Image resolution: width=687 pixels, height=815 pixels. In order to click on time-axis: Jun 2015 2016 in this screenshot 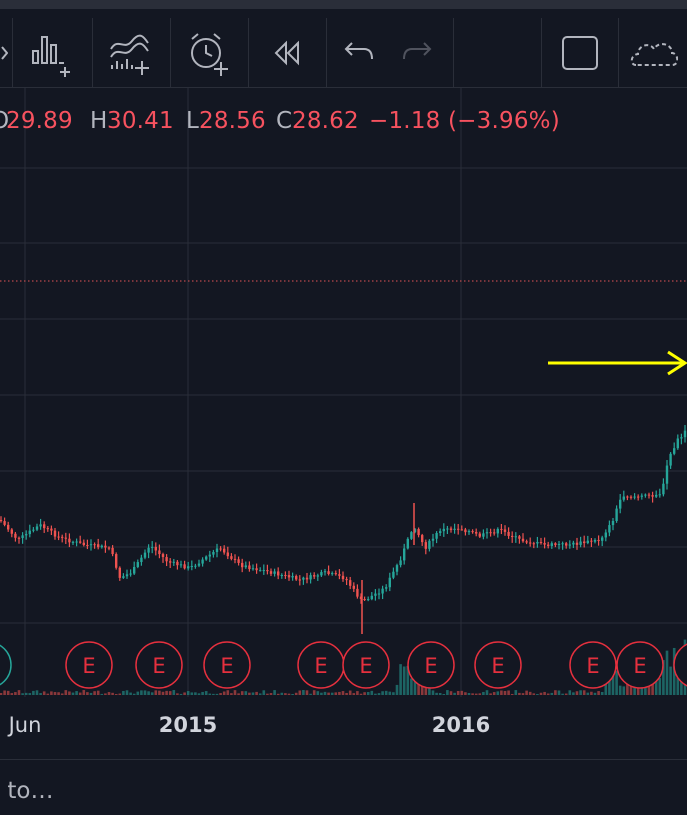, I will do `click(343, 728)`.